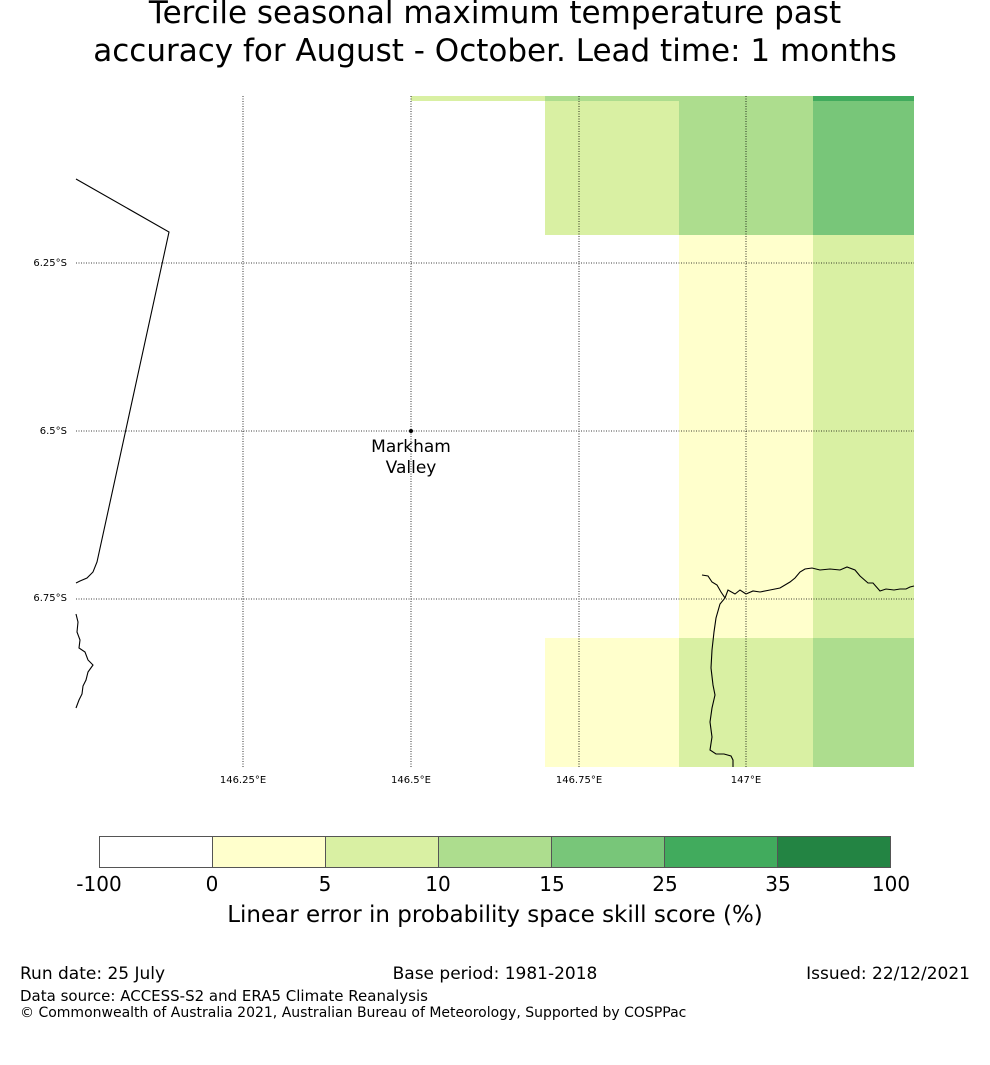 This screenshot has width=990, height=1065. I want to click on colorbar-tick: 5, so click(325, 884).